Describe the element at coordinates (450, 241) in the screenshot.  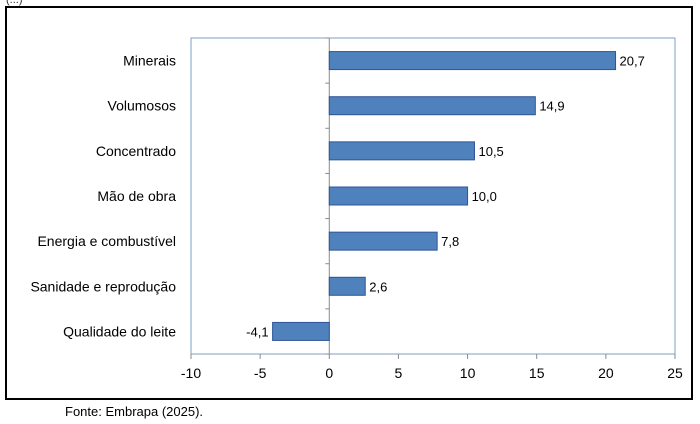
I see `data-label: 7,8` at that location.